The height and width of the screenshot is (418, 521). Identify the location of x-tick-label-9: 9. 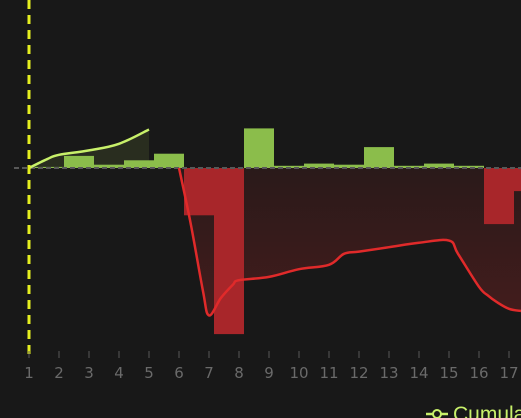
(269, 373).